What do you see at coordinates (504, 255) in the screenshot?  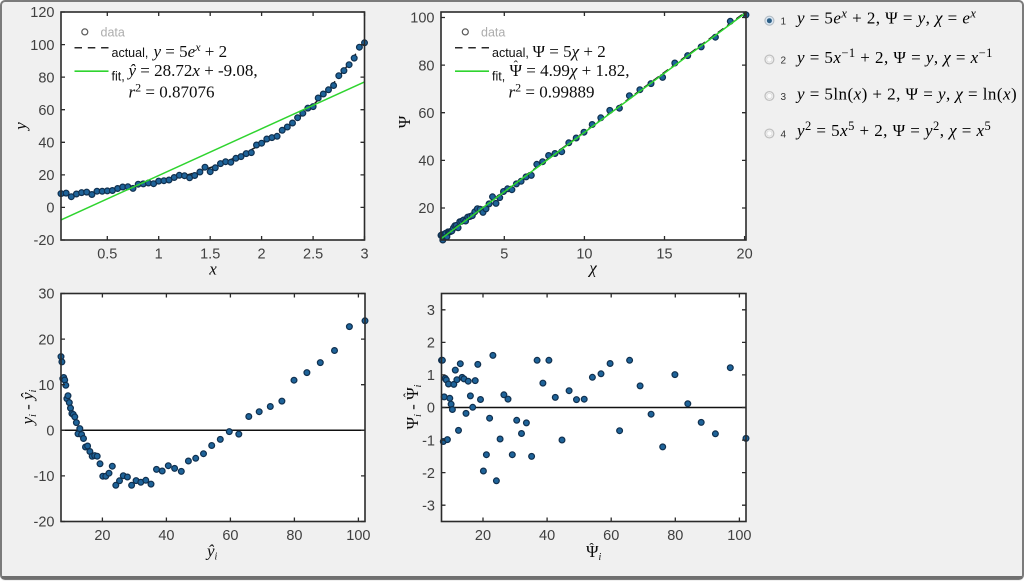 I see `svg-text: 5` at bounding box center [504, 255].